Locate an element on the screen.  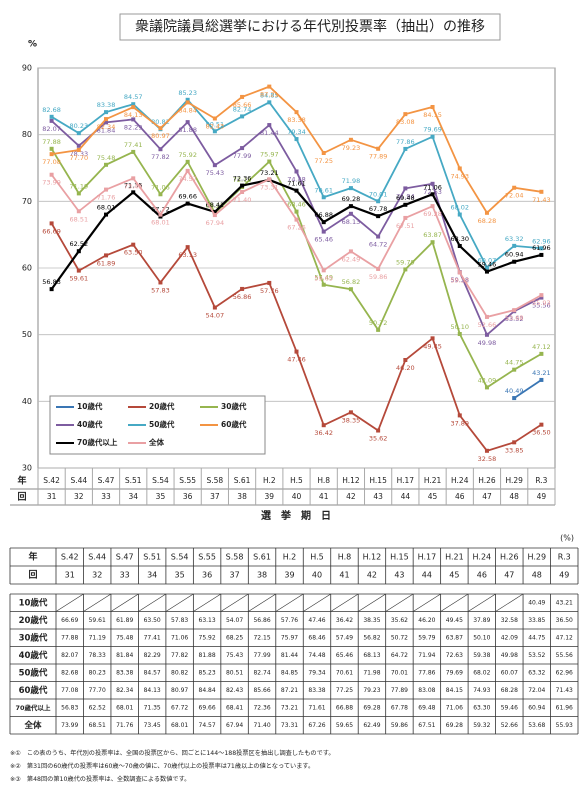
data-label: 72.15 is located at coordinates (242, 180).